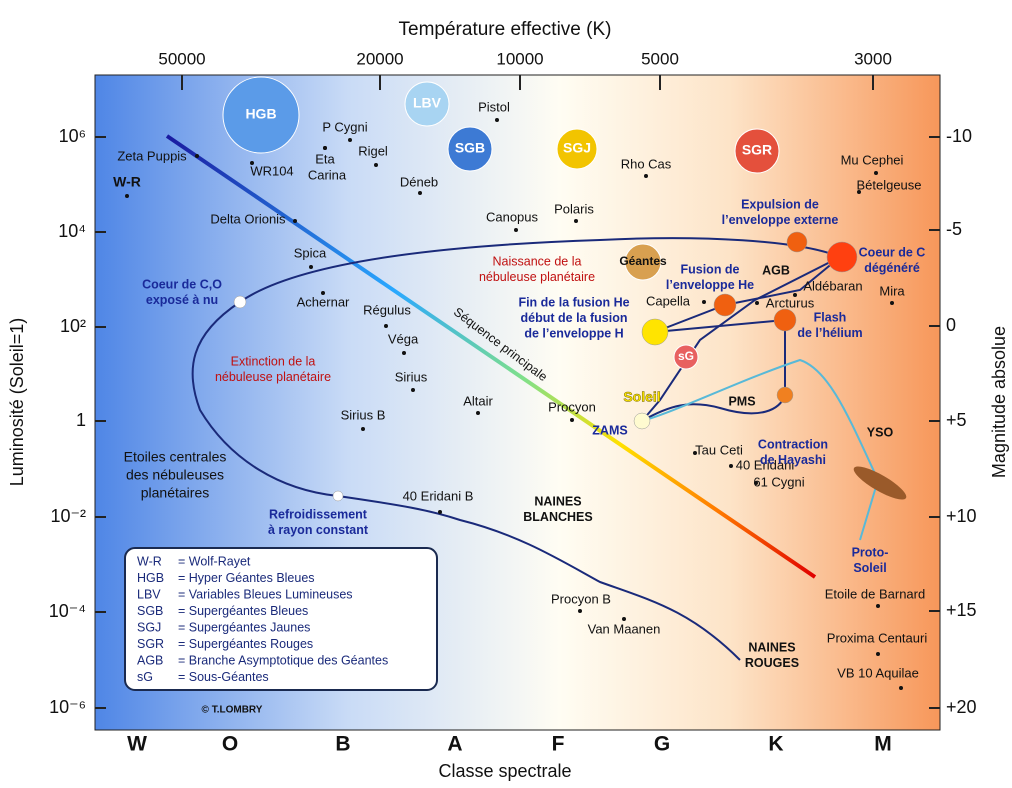 The height and width of the screenshot is (788, 1012). I want to click on annotation: de Hayashi, so click(793, 460).